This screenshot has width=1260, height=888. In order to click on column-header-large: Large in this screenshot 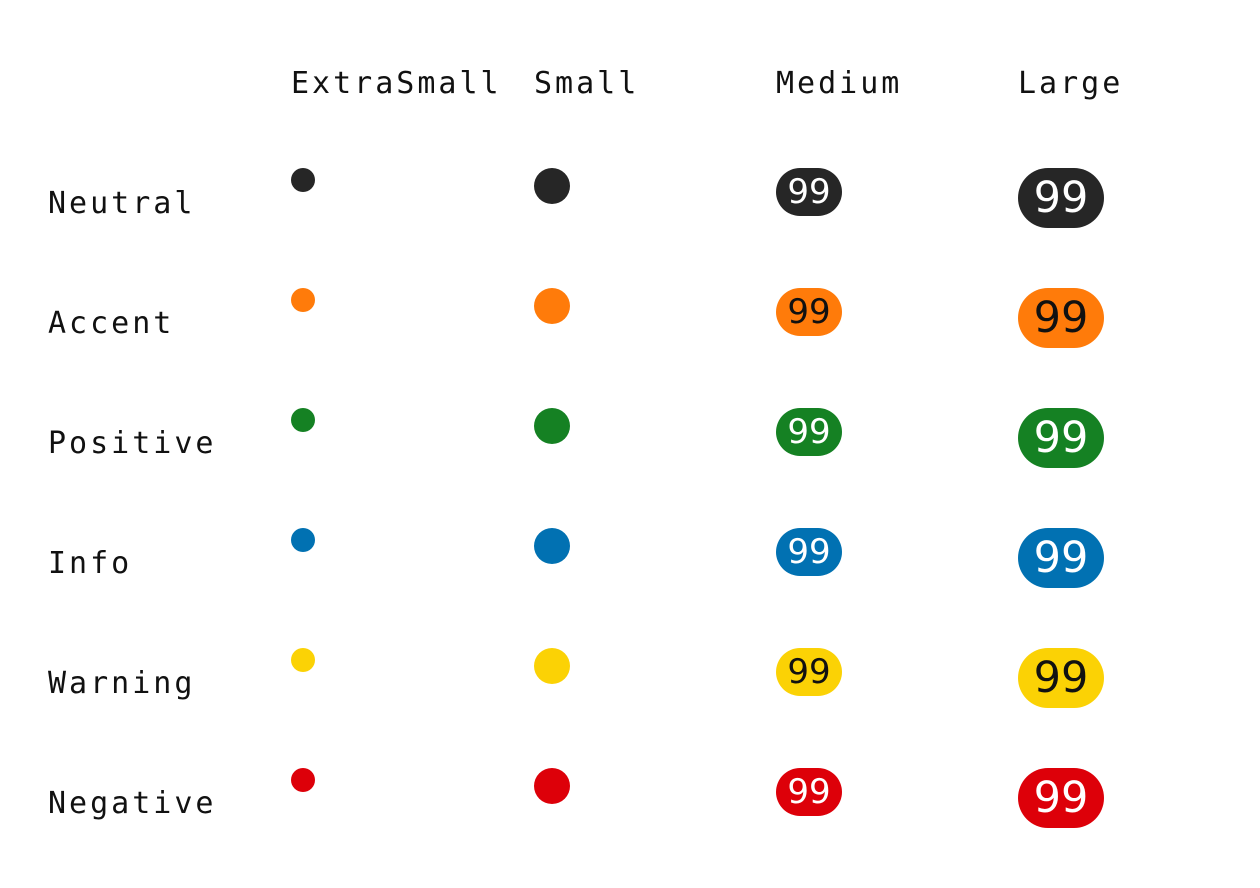, I will do `click(1071, 83)`.